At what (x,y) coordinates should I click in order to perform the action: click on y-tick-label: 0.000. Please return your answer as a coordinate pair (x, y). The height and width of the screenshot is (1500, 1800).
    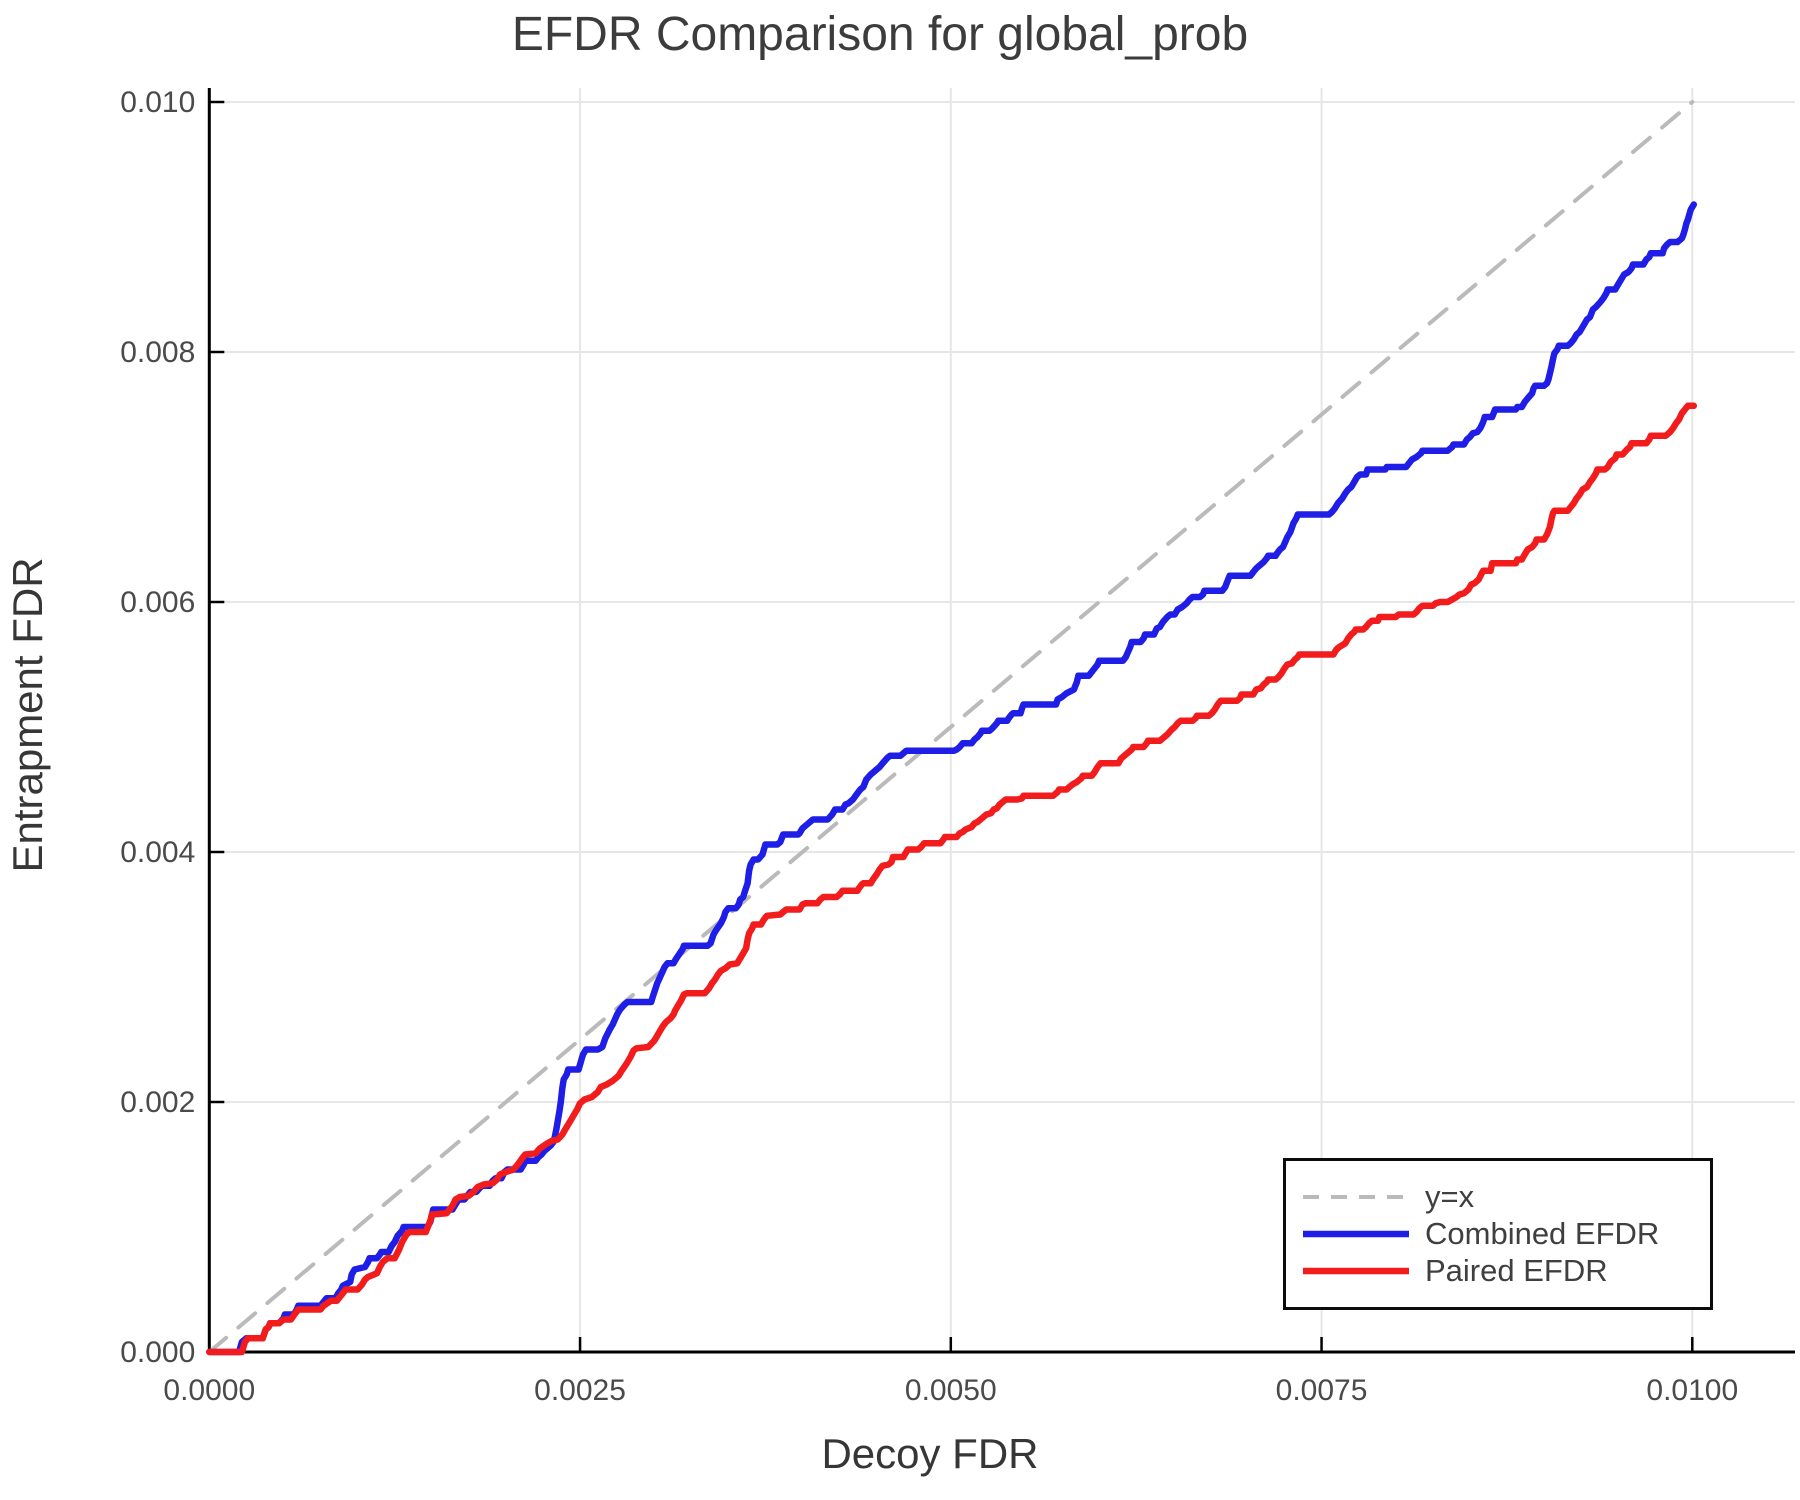
    Looking at the image, I should click on (157, 1352).